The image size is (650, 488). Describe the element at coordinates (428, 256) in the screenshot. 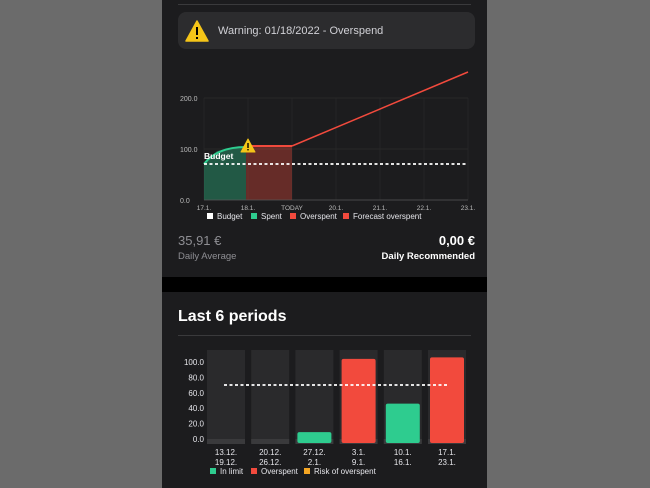

I see `daily-recommended-label: Daily Recommended` at that location.